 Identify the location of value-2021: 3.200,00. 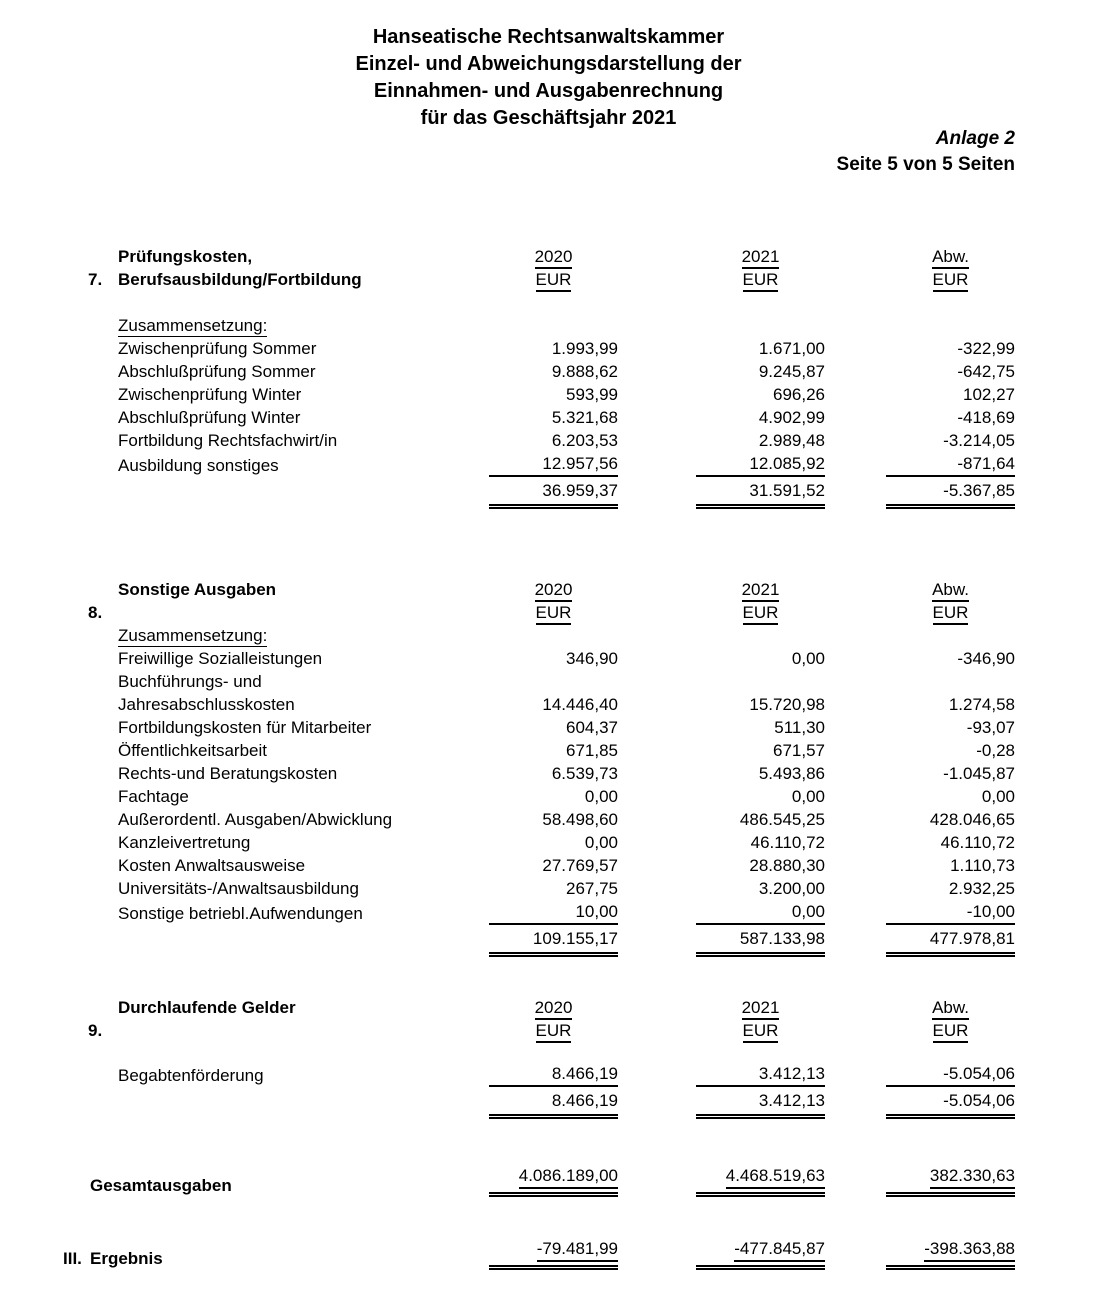
(791, 888).